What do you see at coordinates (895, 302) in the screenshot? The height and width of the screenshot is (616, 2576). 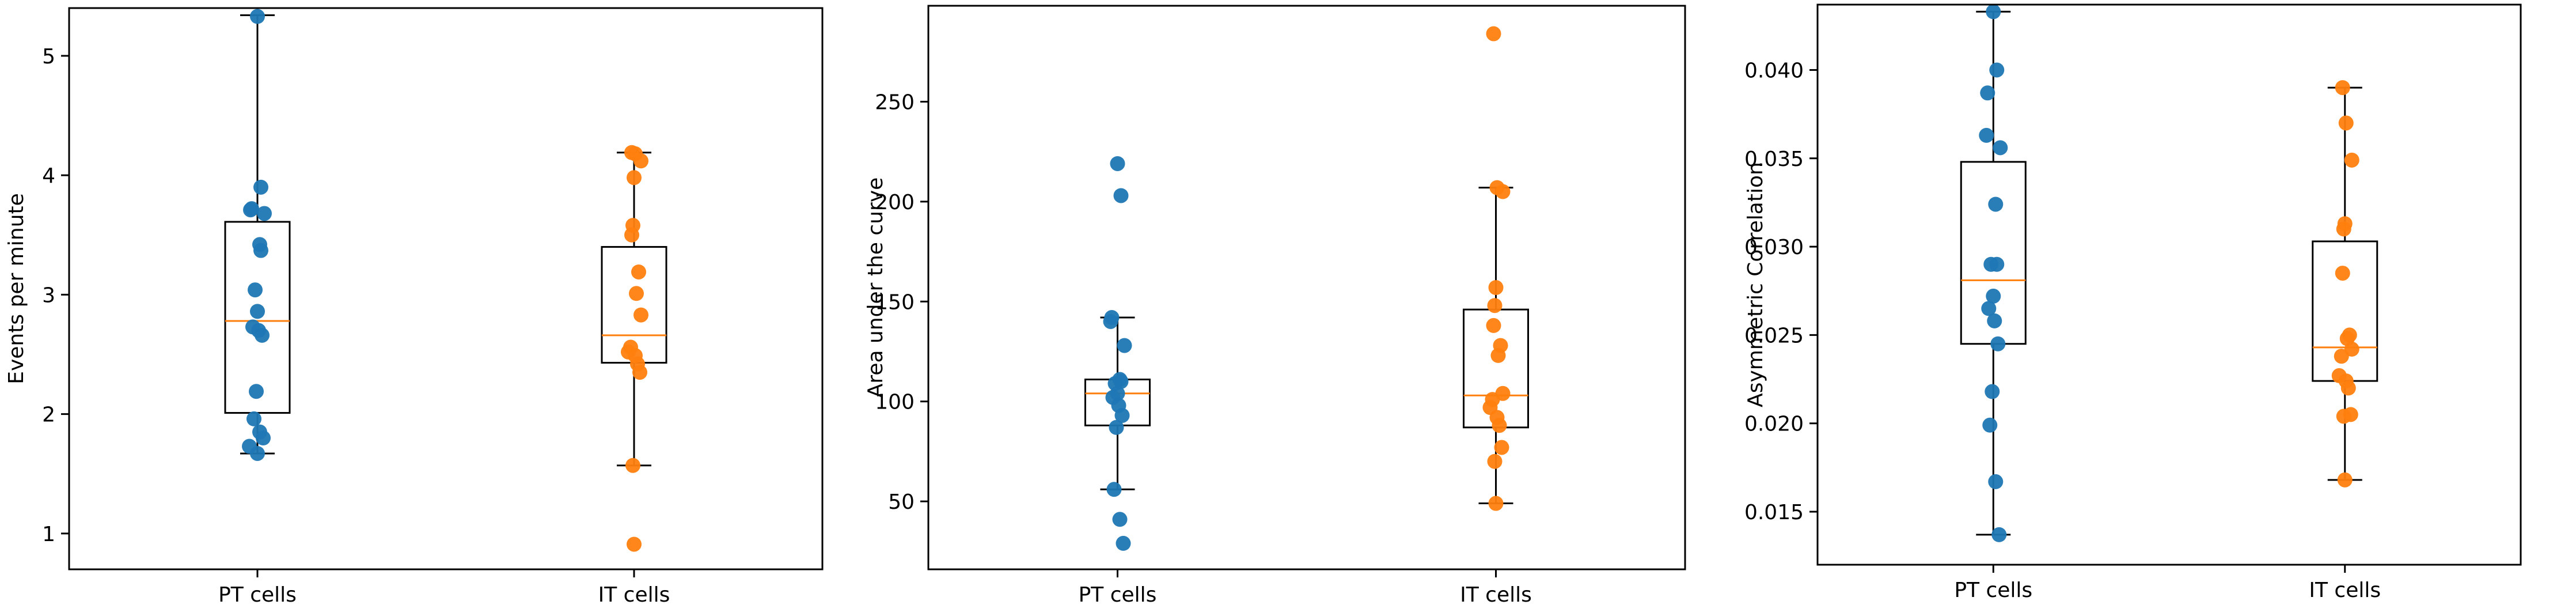 I see `y-tick-label: 150` at bounding box center [895, 302].